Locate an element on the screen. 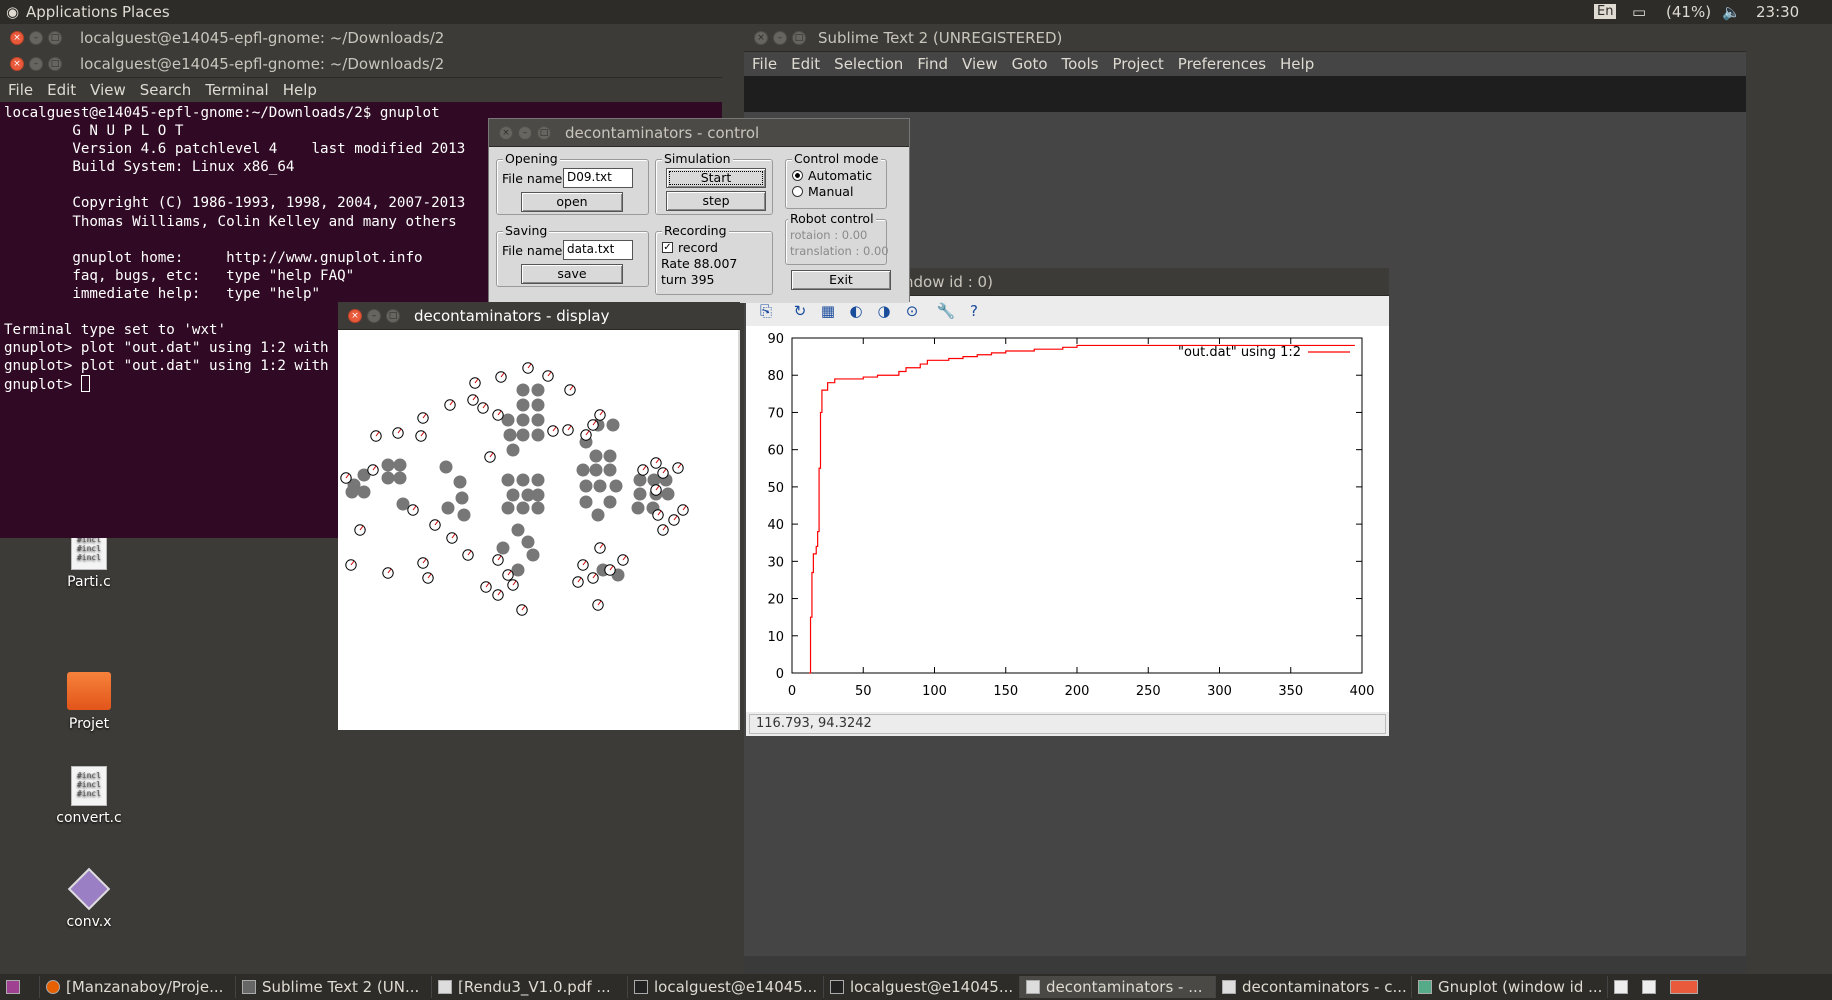  config-wrench-icon: 🔧 is located at coordinates (946, 311).